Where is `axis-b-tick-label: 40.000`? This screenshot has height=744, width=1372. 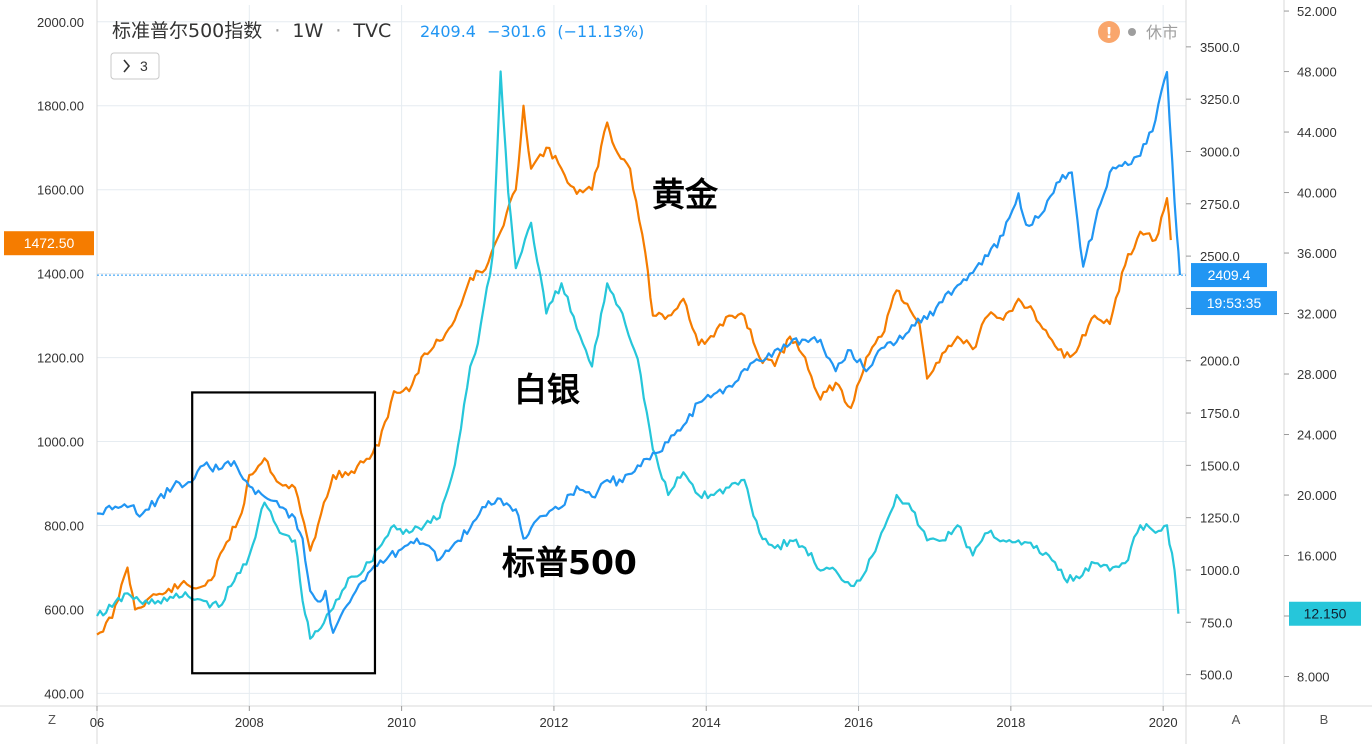 axis-b-tick-label: 40.000 is located at coordinates (1317, 193).